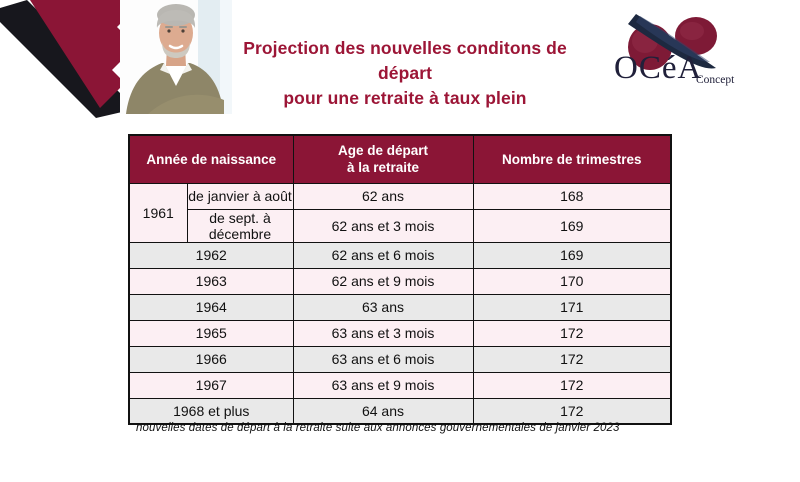 The width and height of the screenshot is (800, 482). Describe the element at coordinates (211, 333) in the screenshot. I see `cell-year: 1965` at that location.